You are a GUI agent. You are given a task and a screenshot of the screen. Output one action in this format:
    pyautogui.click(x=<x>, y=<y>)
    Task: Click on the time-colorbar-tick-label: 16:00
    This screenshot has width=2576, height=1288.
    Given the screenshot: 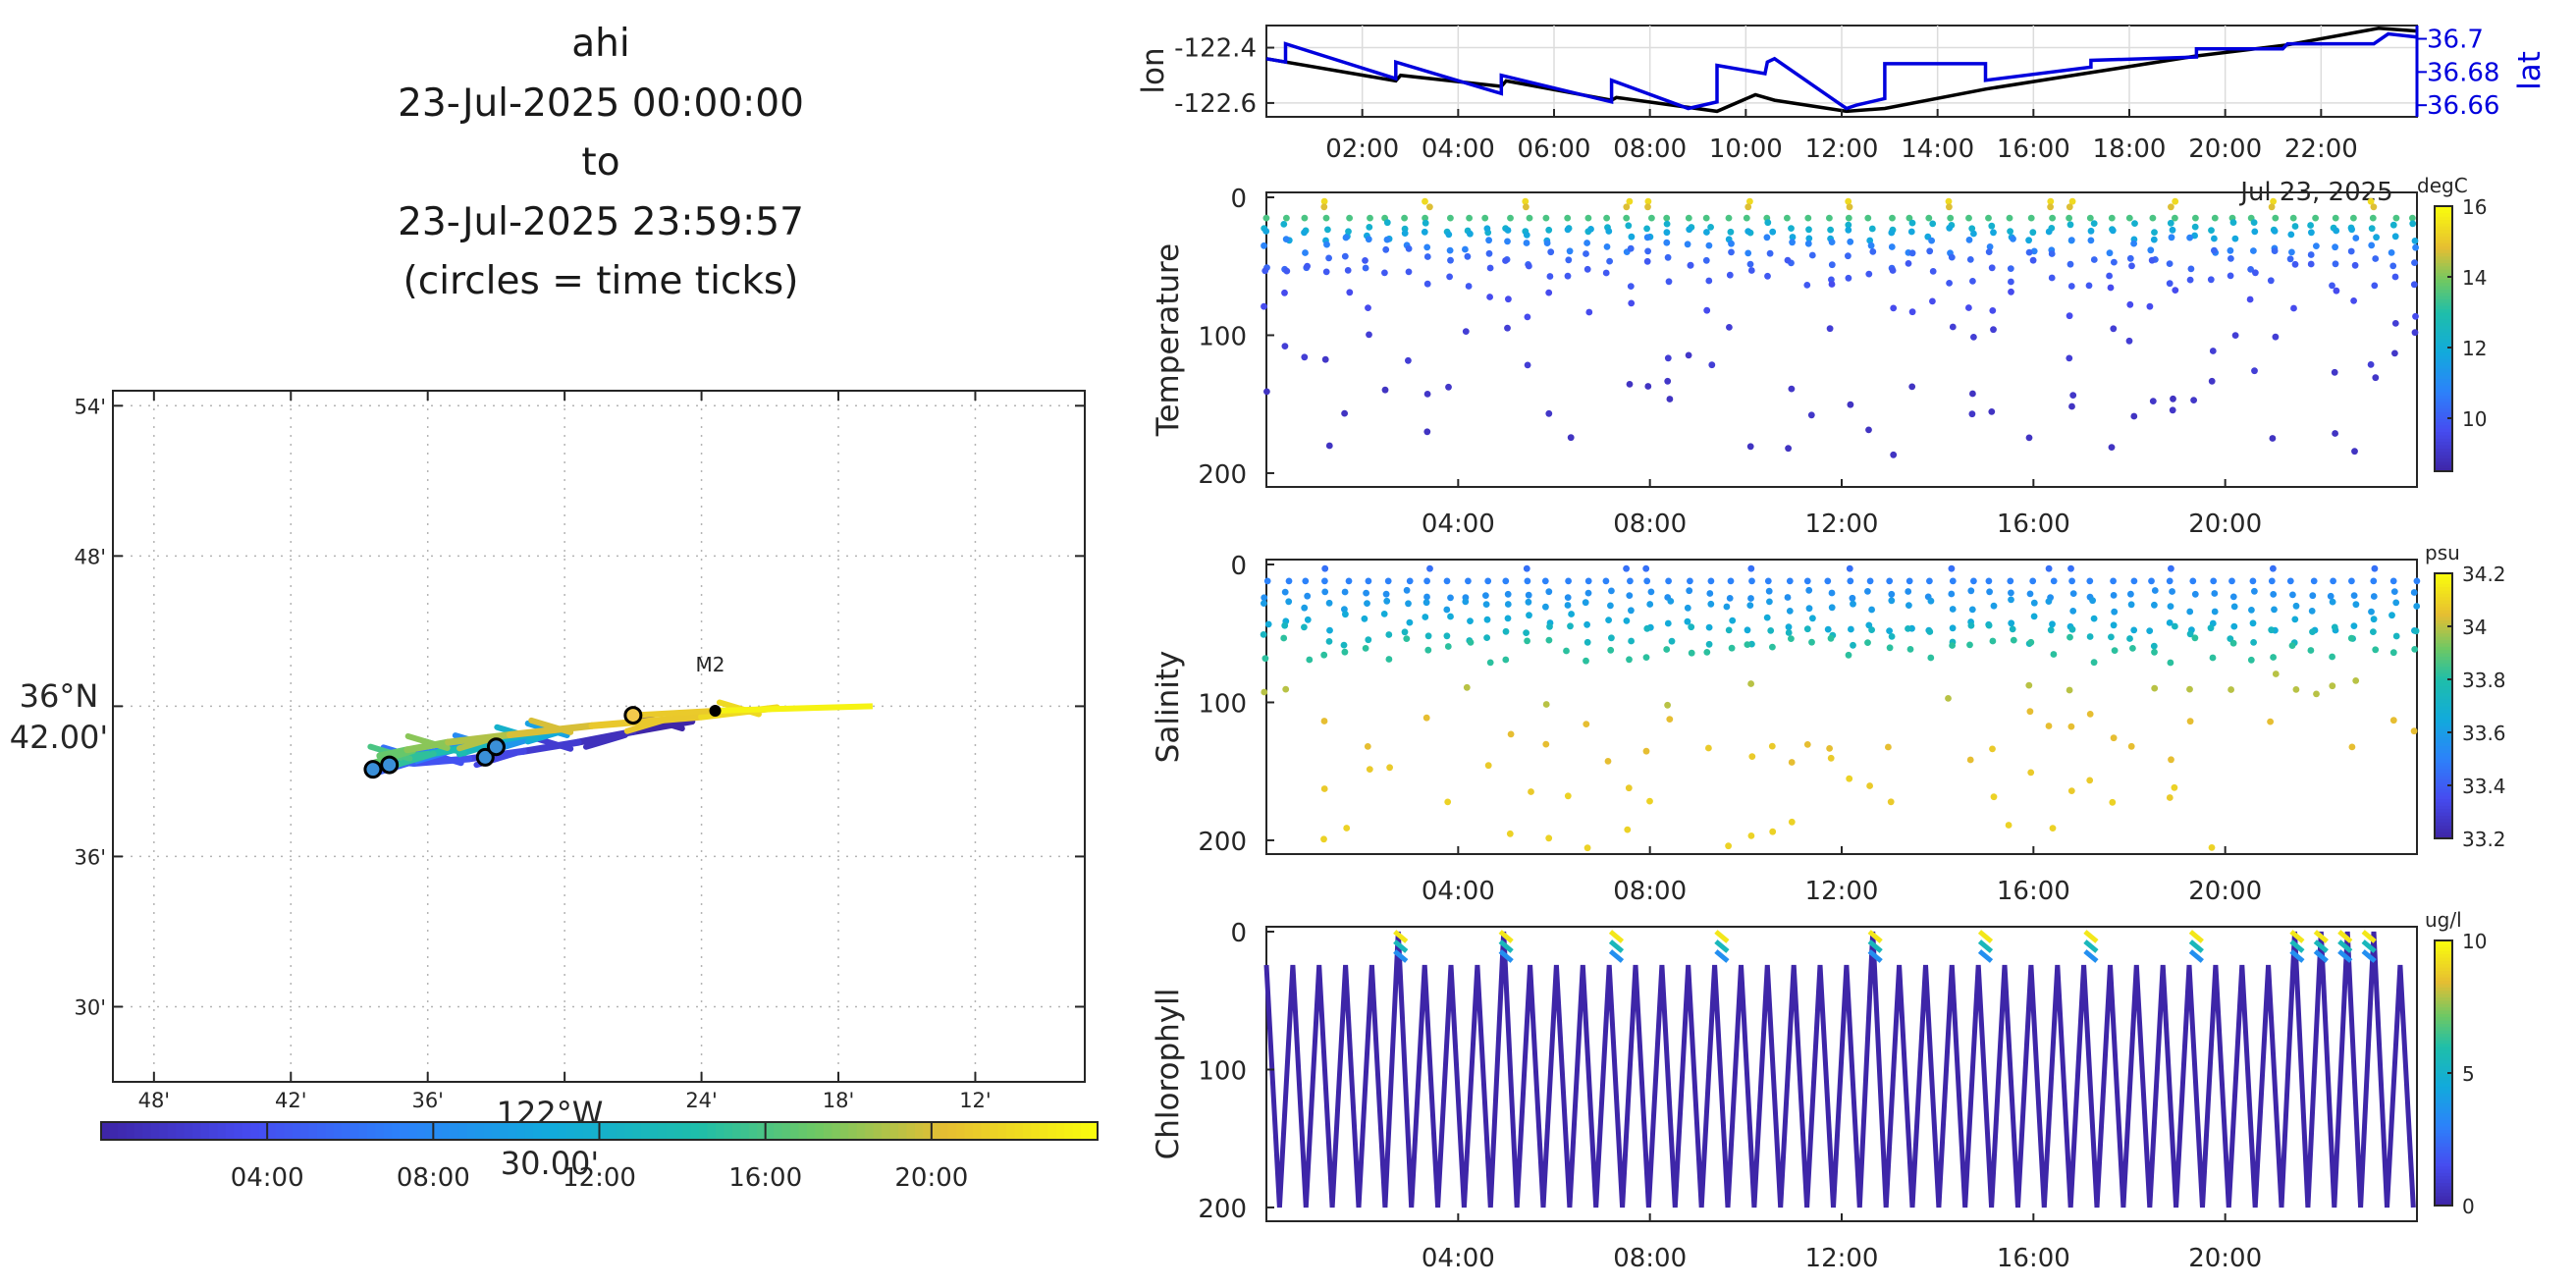 What is the action you would take?
    pyautogui.click(x=765, y=1178)
    